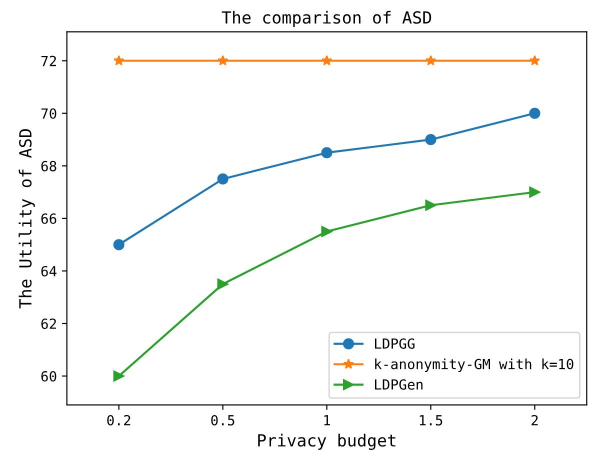  Describe the element at coordinates (474, 365) in the screenshot. I see `legend-label: k-anonymity-GM with k=10` at that location.